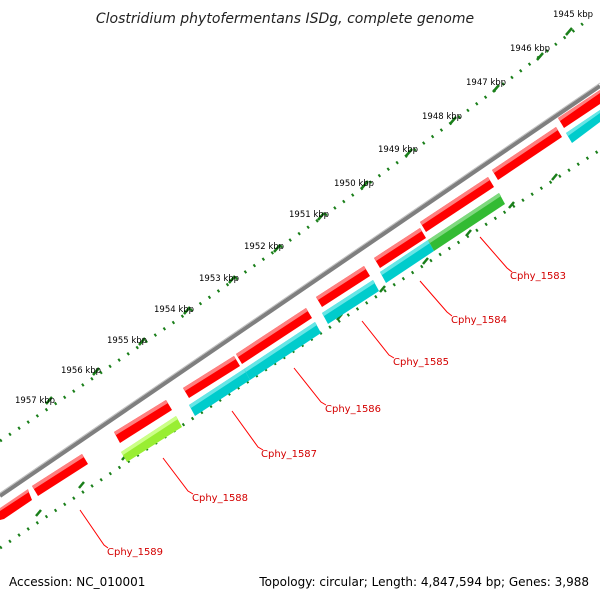 The width and height of the screenshot is (600, 600). What do you see at coordinates (220, 498) in the screenshot?
I see `gene-label-cphy-1588: Cphy_1588` at bounding box center [220, 498].